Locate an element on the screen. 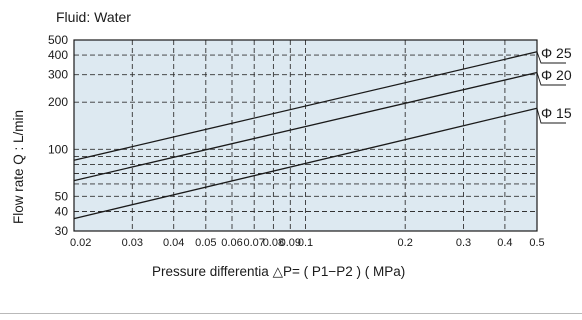 The height and width of the screenshot is (320, 582). y-tick-label: 400 is located at coordinates (58, 55).